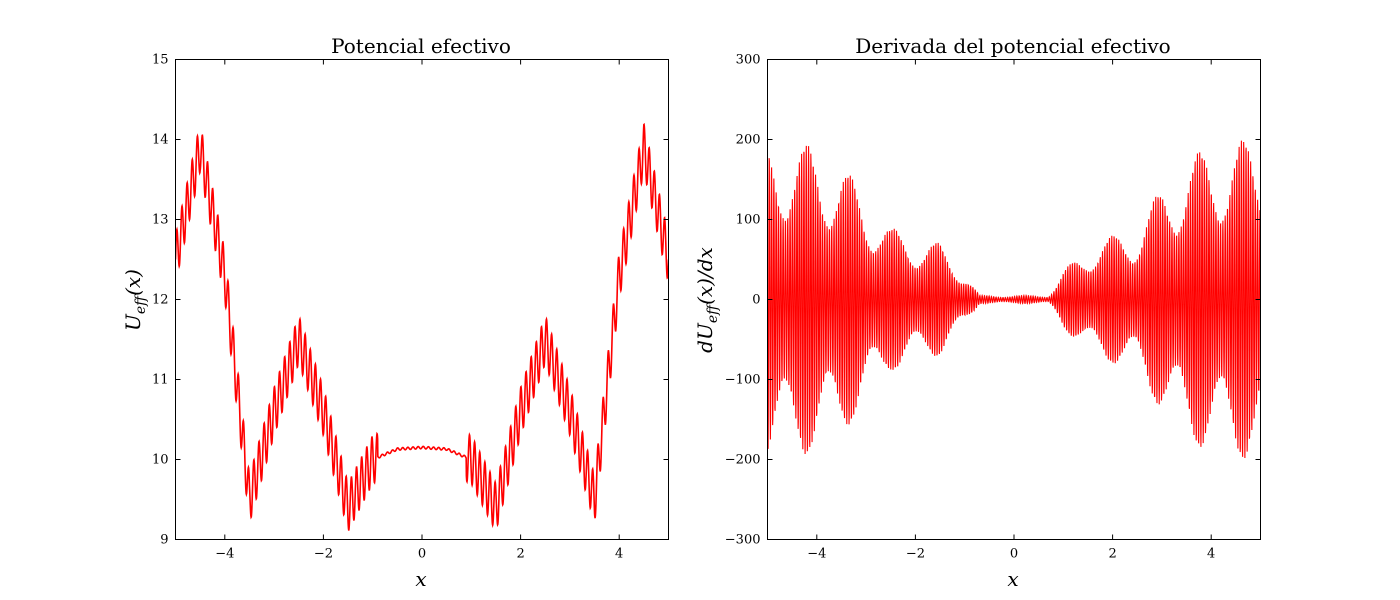  I want to click on chart-right-xtick-label: 2, so click(1112, 554).